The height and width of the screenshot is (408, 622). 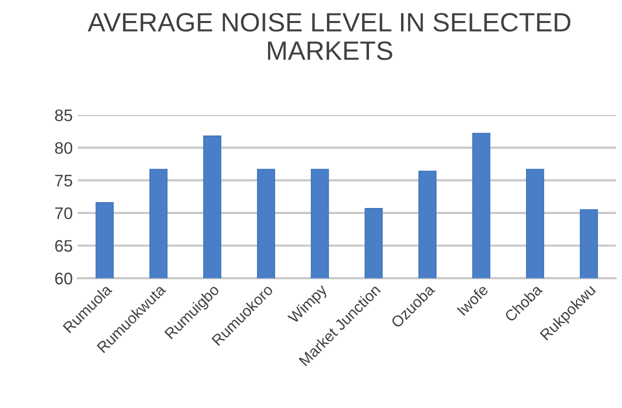 I want to click on y-tick-label: 85, so click(x=63, y=115).